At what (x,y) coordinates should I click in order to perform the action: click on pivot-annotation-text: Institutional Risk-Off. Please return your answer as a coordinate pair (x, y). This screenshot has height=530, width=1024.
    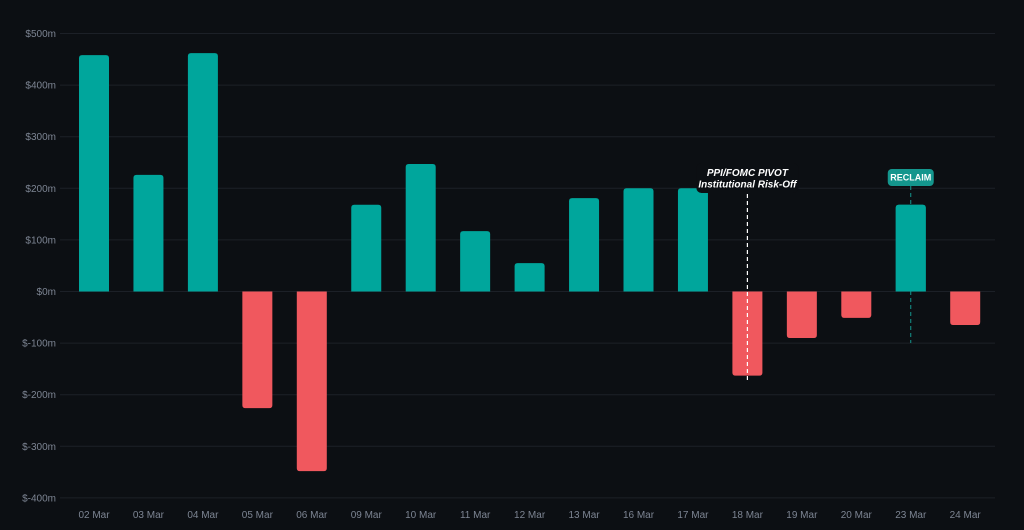
    Looking at the image, I should click on (748, 185).